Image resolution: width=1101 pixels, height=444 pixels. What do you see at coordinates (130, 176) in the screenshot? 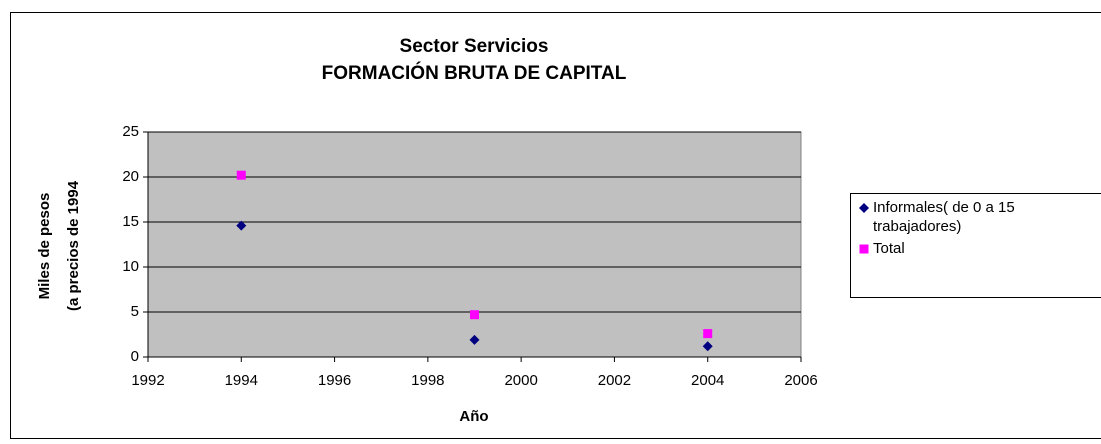
I see `y-tick-label: 20` at bounding box center [130, 176].